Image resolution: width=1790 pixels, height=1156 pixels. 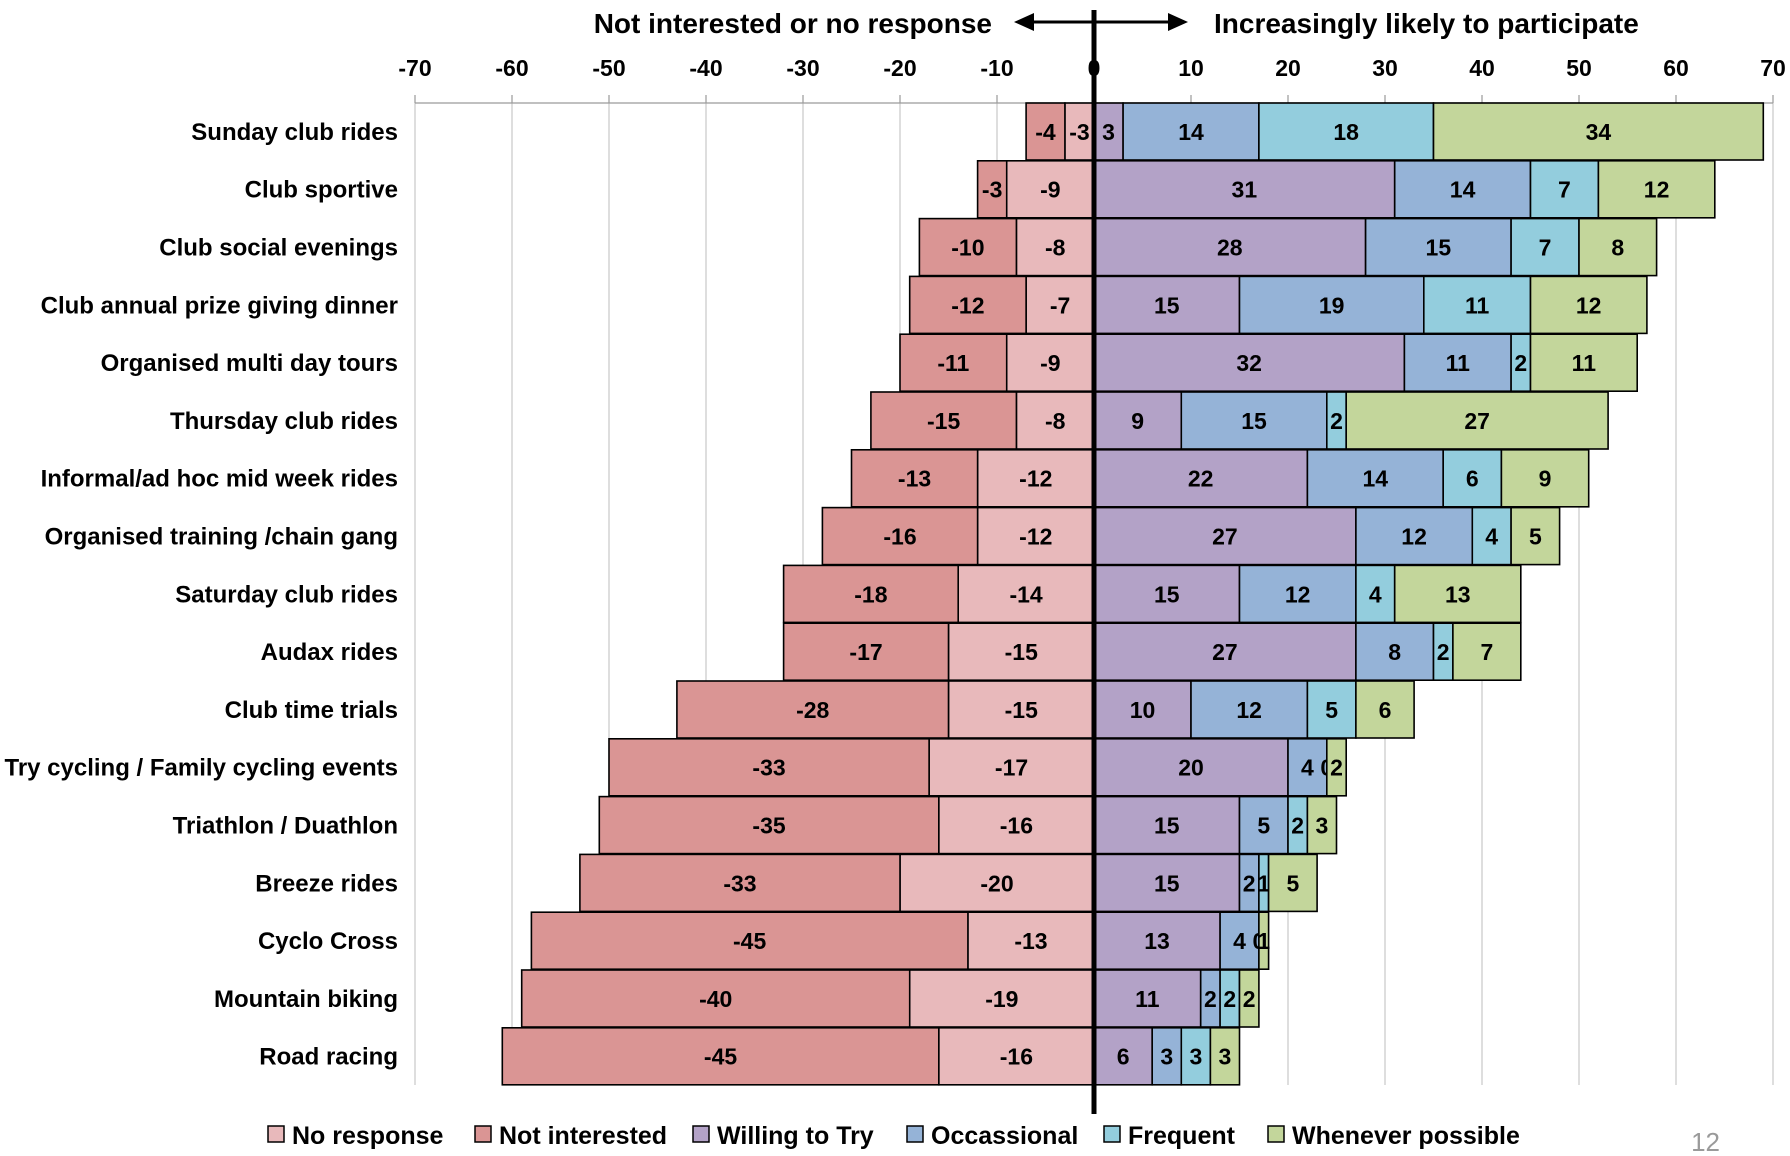 I want to click on data-label: 14, so click(x=1376, y=479).